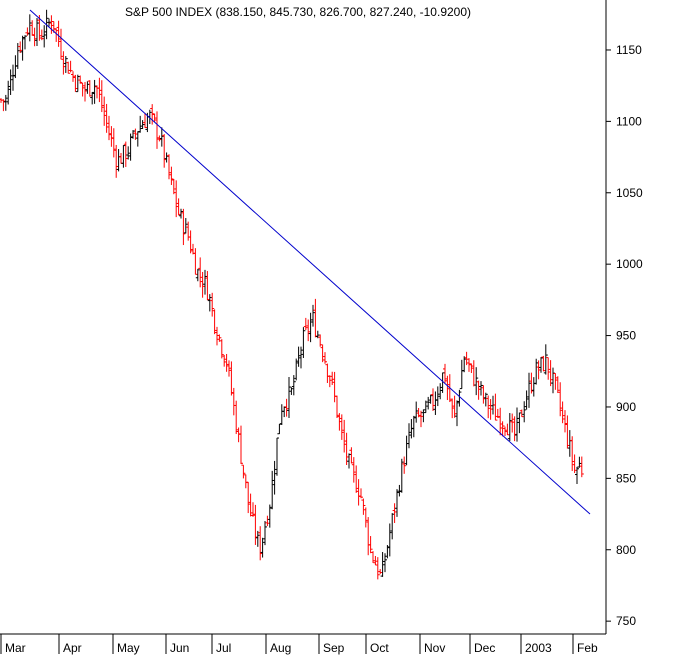 The width and height of the screenshot is (685, 655). I want to click on y-tick-label: 850, so click(626, 478).